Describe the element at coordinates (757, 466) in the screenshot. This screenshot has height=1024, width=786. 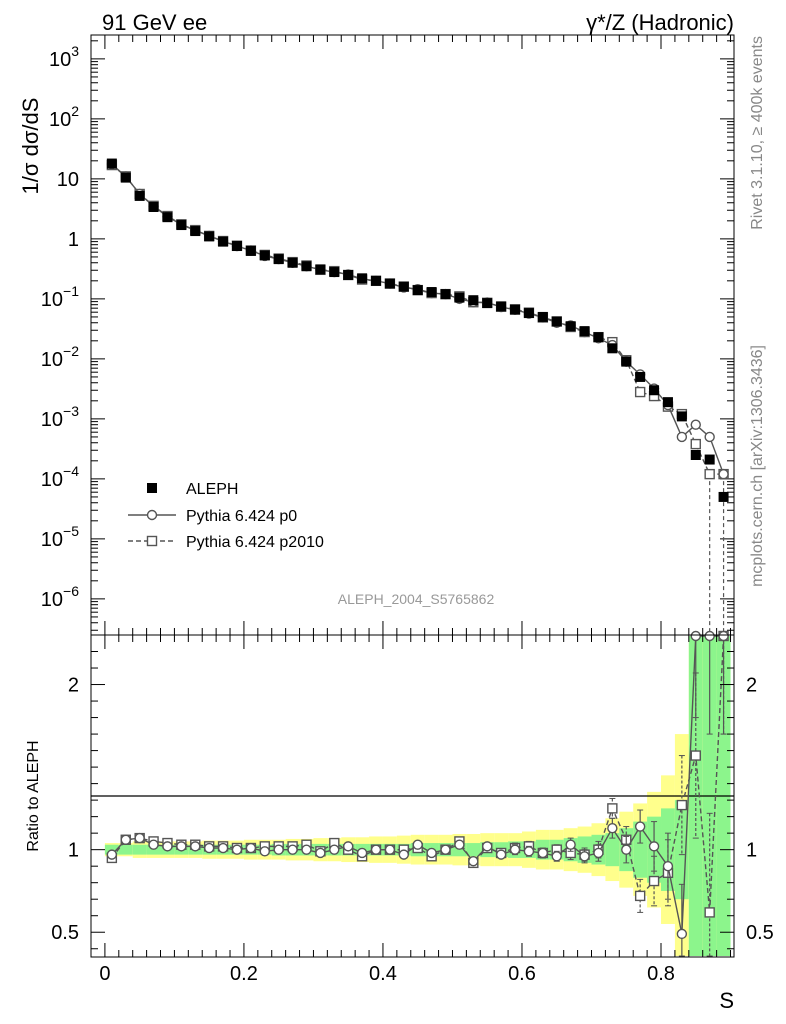
I see `mcplots-label: mcplots.cern.ch [arXiv:1306.3436]` at that location.